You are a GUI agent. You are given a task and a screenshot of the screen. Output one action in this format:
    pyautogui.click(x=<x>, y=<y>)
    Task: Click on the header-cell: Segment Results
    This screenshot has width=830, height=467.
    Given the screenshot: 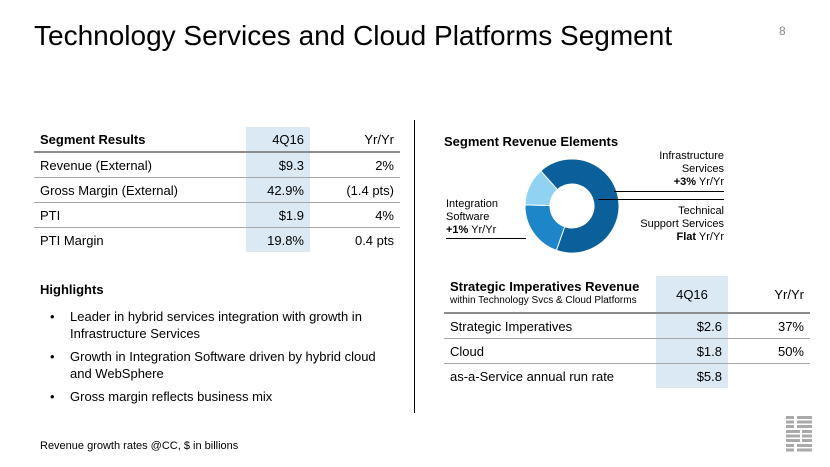 What is the action you would take?
    pyautogui.click(x=140, y=140)
    